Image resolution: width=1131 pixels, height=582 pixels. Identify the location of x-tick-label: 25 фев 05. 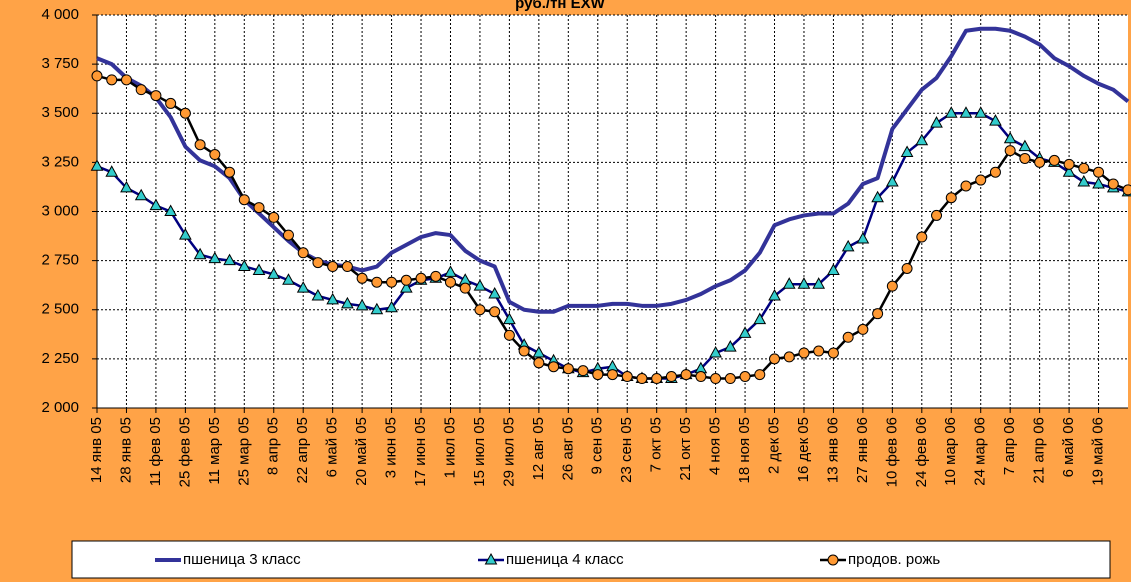
(184, 452).